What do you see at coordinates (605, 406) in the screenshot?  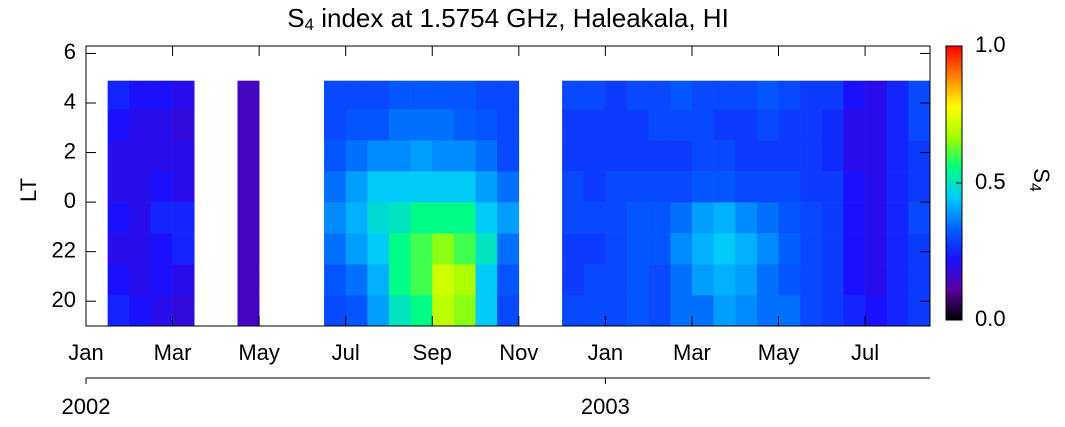 I see `year-tick-label: 2003` at bounding box center [605, 406].